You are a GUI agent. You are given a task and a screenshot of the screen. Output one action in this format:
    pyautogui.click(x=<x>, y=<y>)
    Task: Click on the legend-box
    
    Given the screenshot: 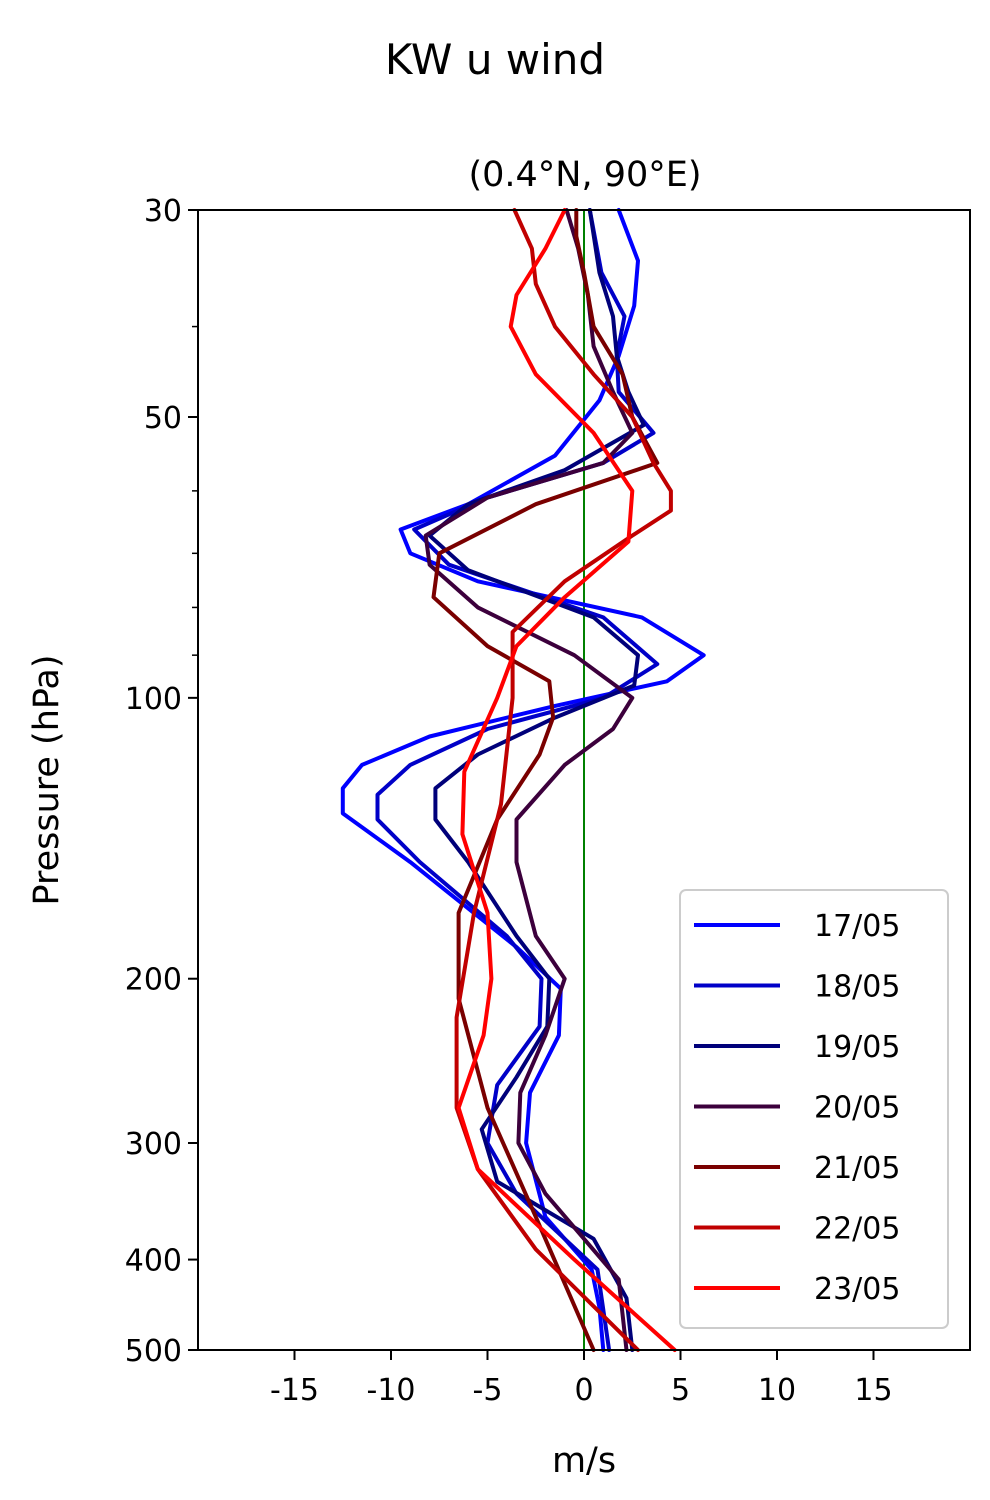 What is the action you would take?
    pyautogui.click(x=814, y=1109)
    